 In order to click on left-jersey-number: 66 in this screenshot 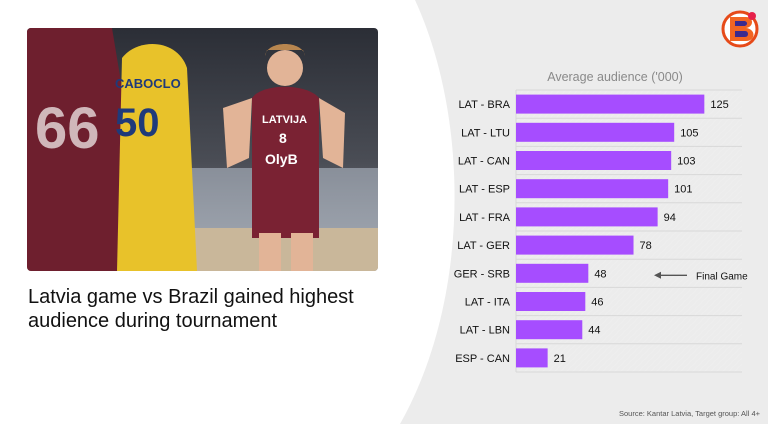, I will do `click(67, 128)`.